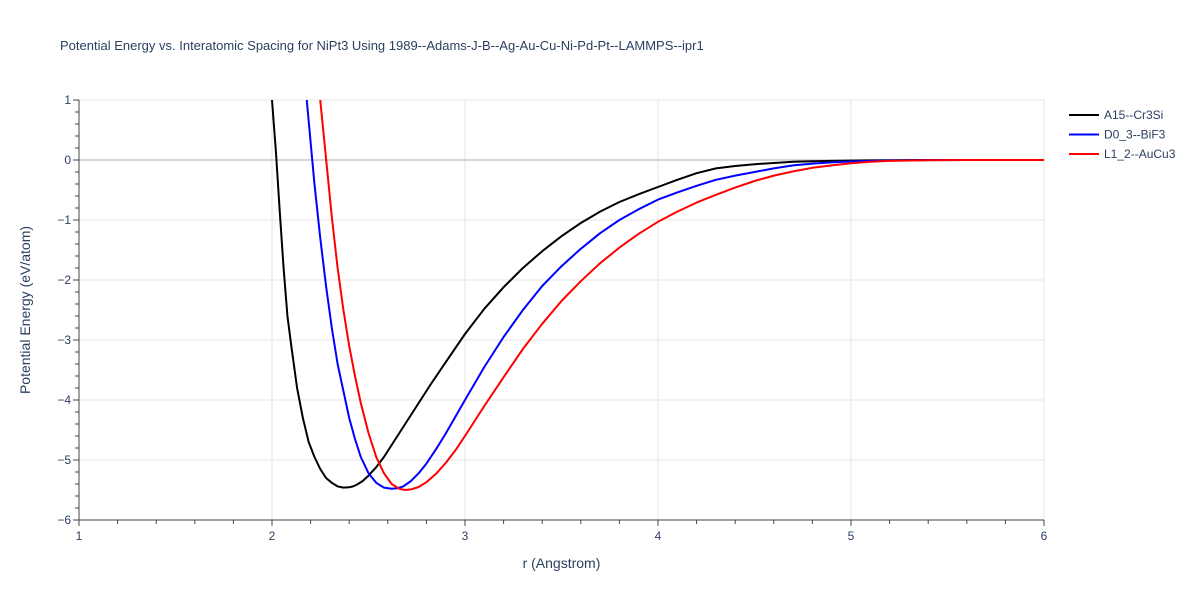  What do you see at coordinates (562, 536) in the screenshot?
I see `x-tick-labels: 1 2 3 4 5 6` at bounding box center [562, 536].